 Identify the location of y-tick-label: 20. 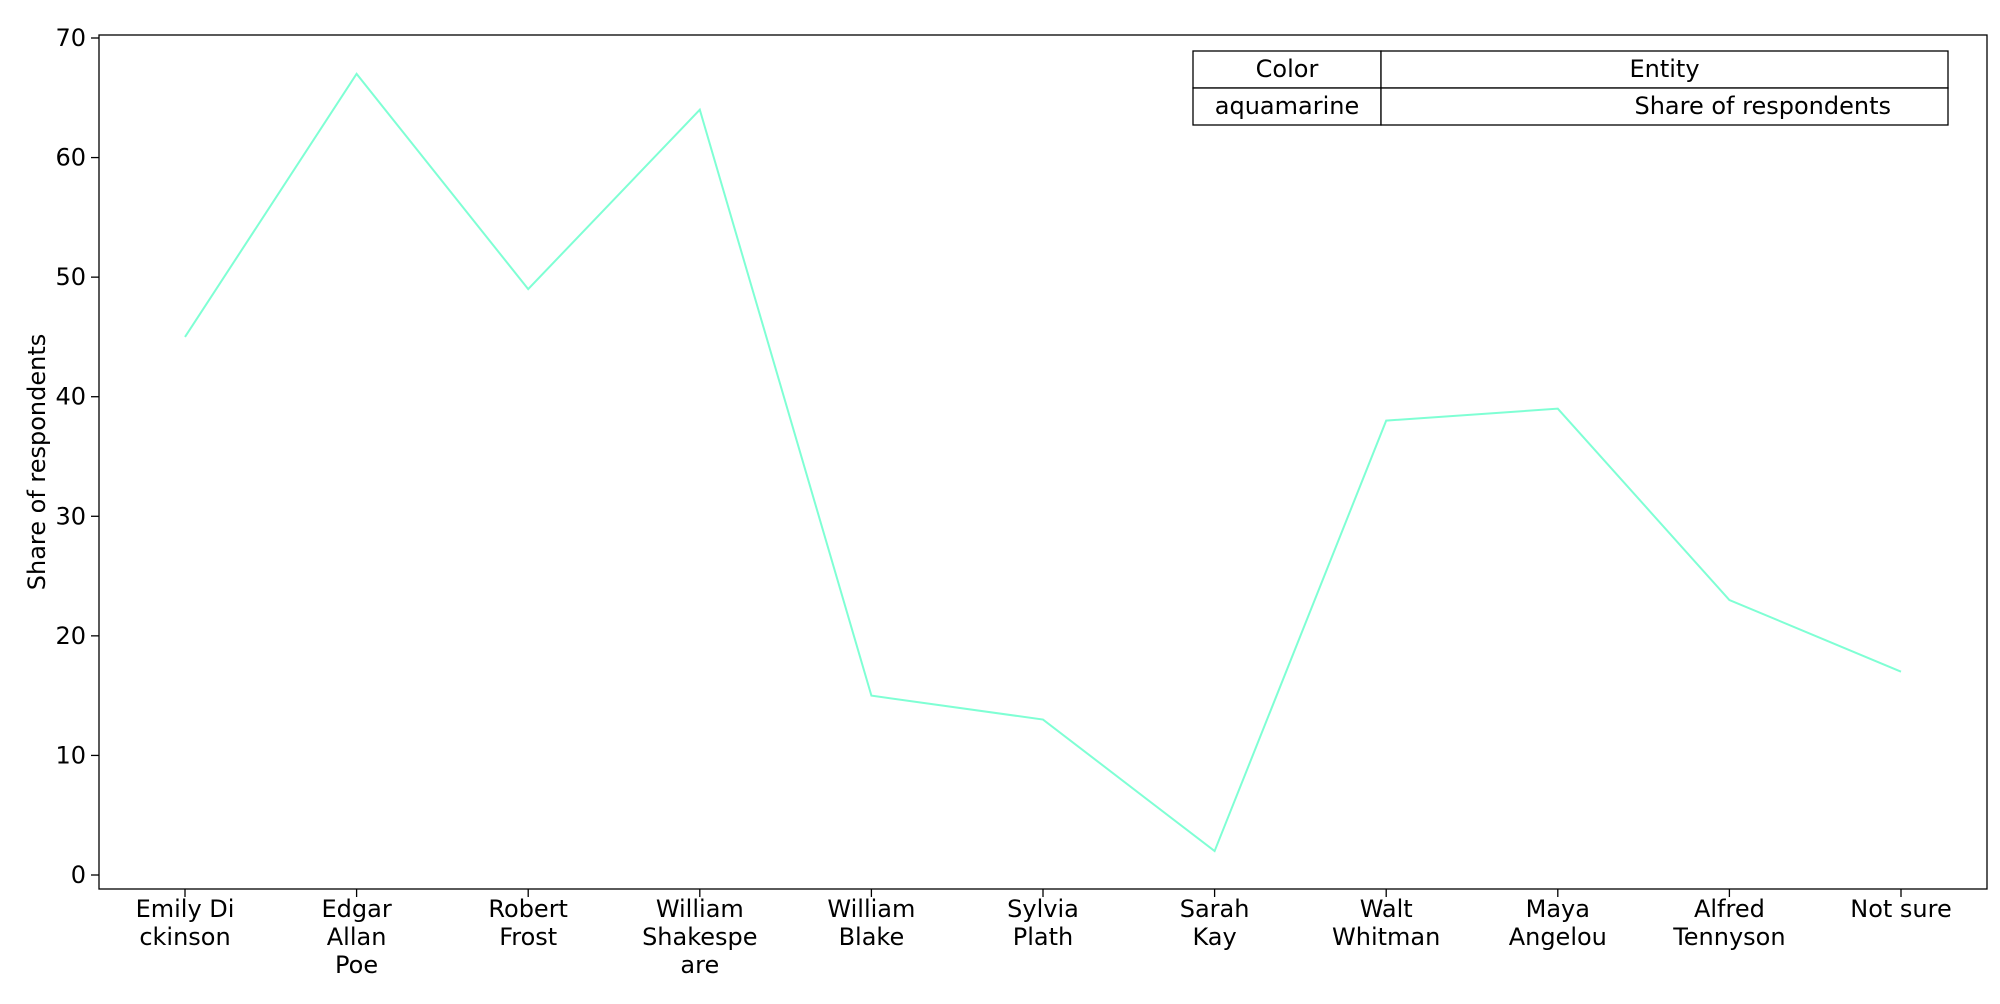
(70, 636).